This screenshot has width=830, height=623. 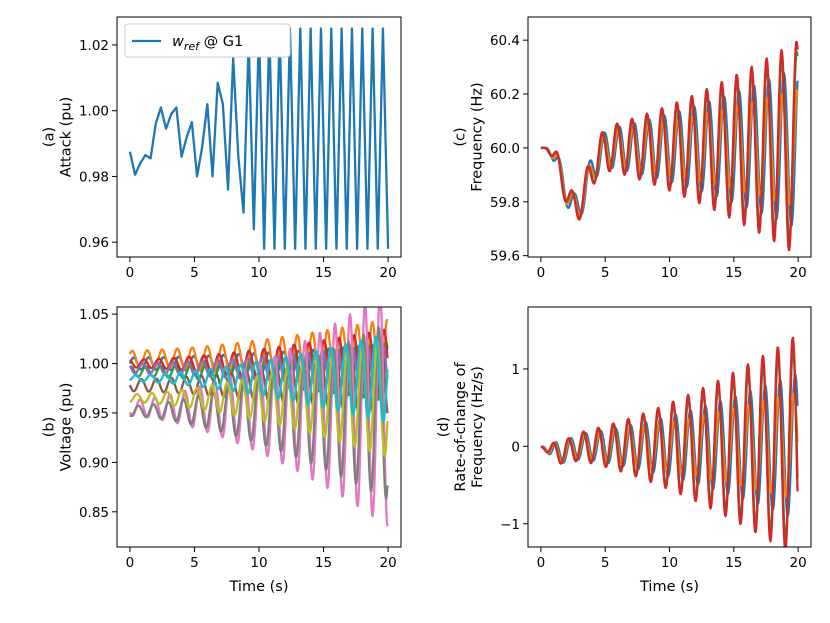 What do you see at coordinates (94, 177) in the screenshot?
I see `y-tick-label: 0.98` at bounding box center [94, 177].